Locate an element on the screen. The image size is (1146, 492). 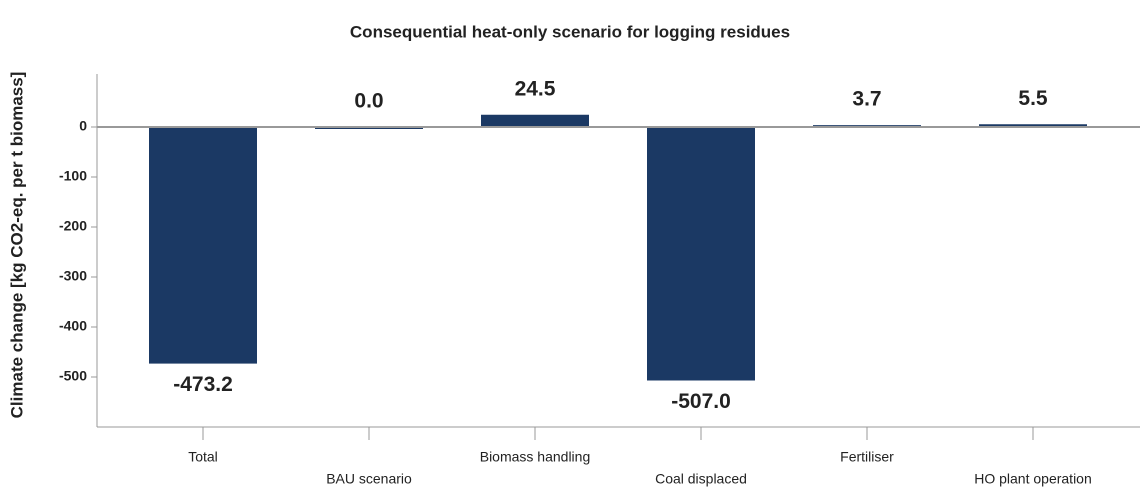
value-label: 3.7 is located at coordinates (866, 99).